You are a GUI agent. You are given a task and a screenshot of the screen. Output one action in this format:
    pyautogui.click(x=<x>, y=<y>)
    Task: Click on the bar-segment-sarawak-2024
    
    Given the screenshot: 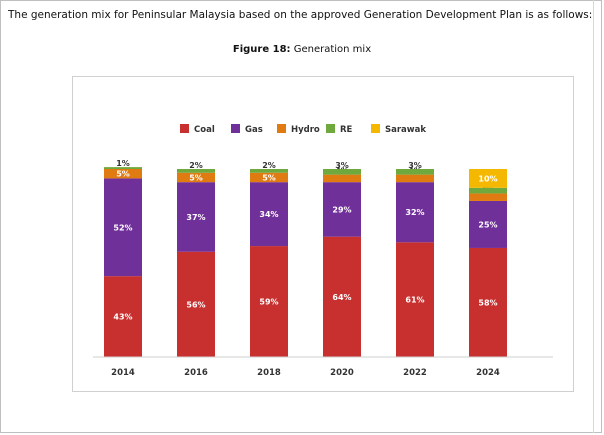 What is the action you would take?
    pyautogui.click(x=488, y=178)
    